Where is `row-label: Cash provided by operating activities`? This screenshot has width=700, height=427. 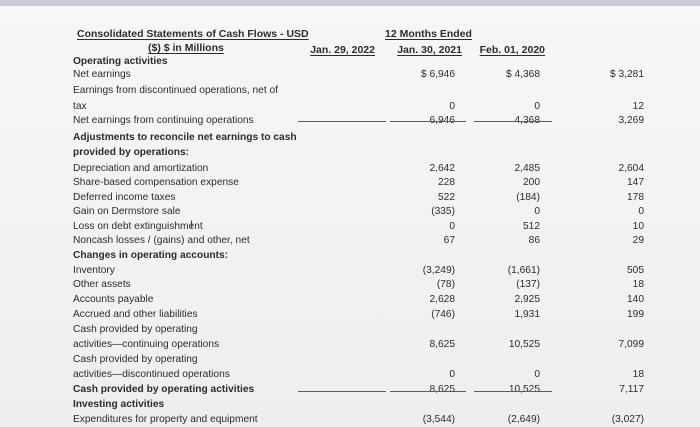 row-label: Cash provided by operating activities is located at coordinates (164, 389).